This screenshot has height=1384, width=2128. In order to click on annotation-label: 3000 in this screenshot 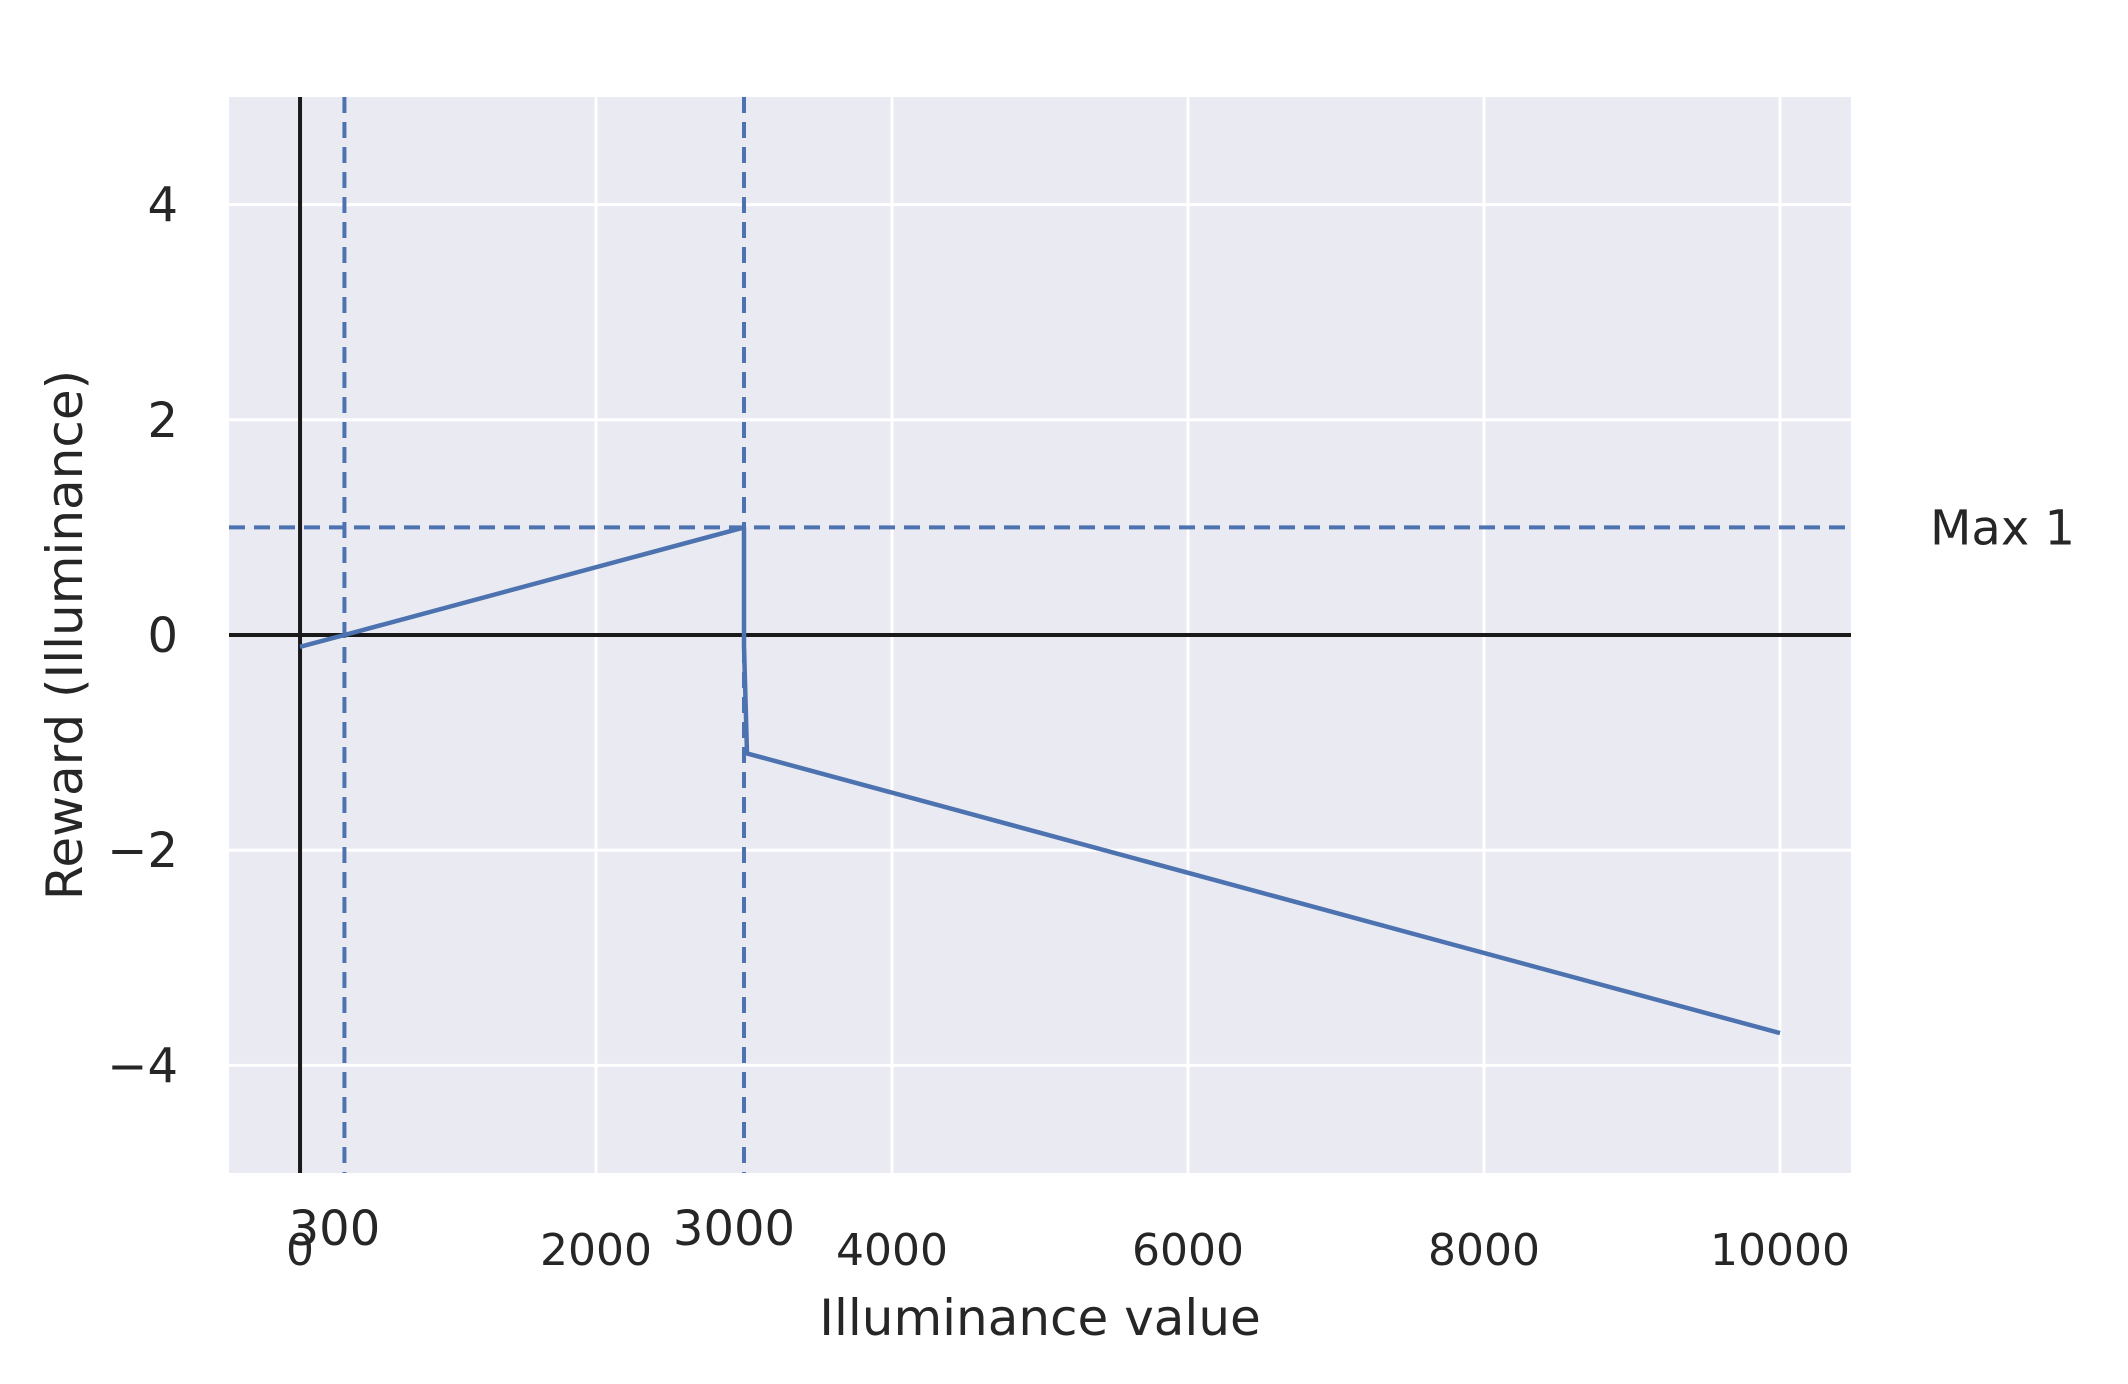, I will do `click(734, 1229)`.